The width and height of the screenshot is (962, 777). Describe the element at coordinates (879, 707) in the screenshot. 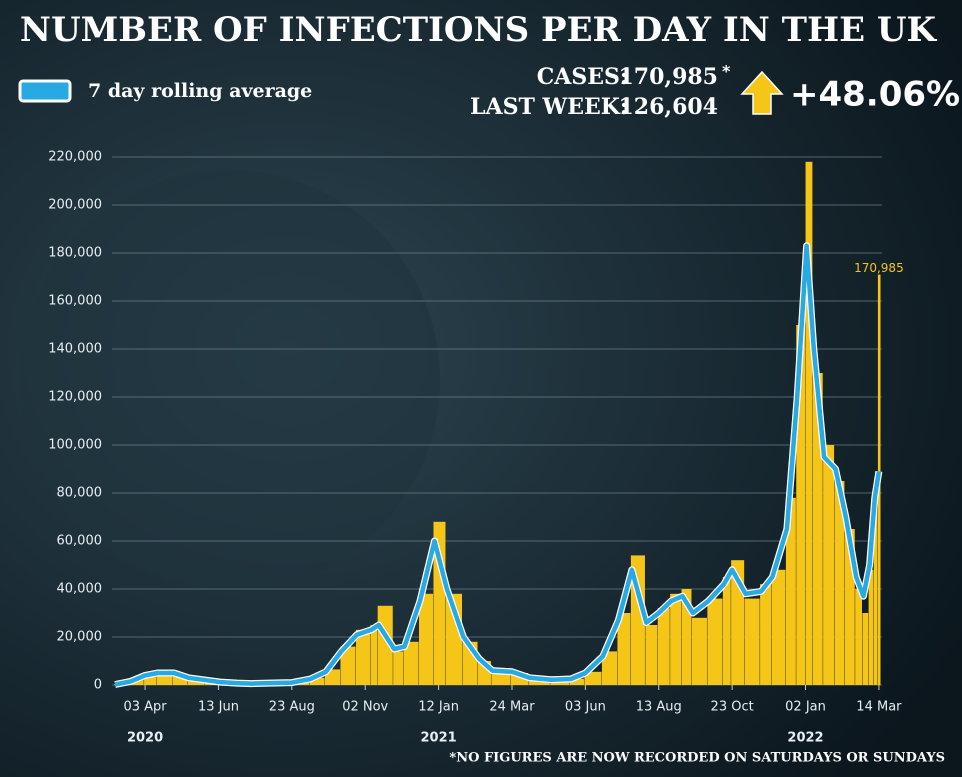

I see `x-tick-label: 14 Mar` at that location.